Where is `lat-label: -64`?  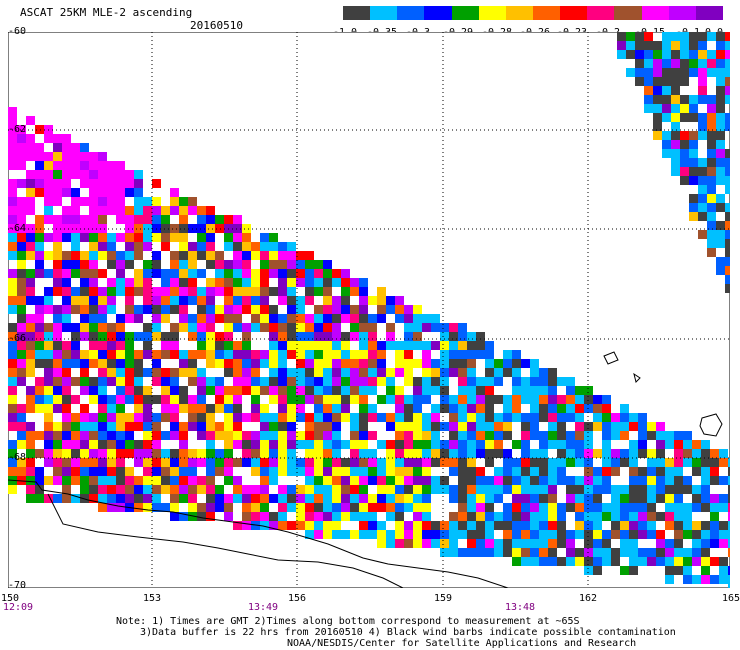 lat-label: -64 is located at coordinates (17, 228).